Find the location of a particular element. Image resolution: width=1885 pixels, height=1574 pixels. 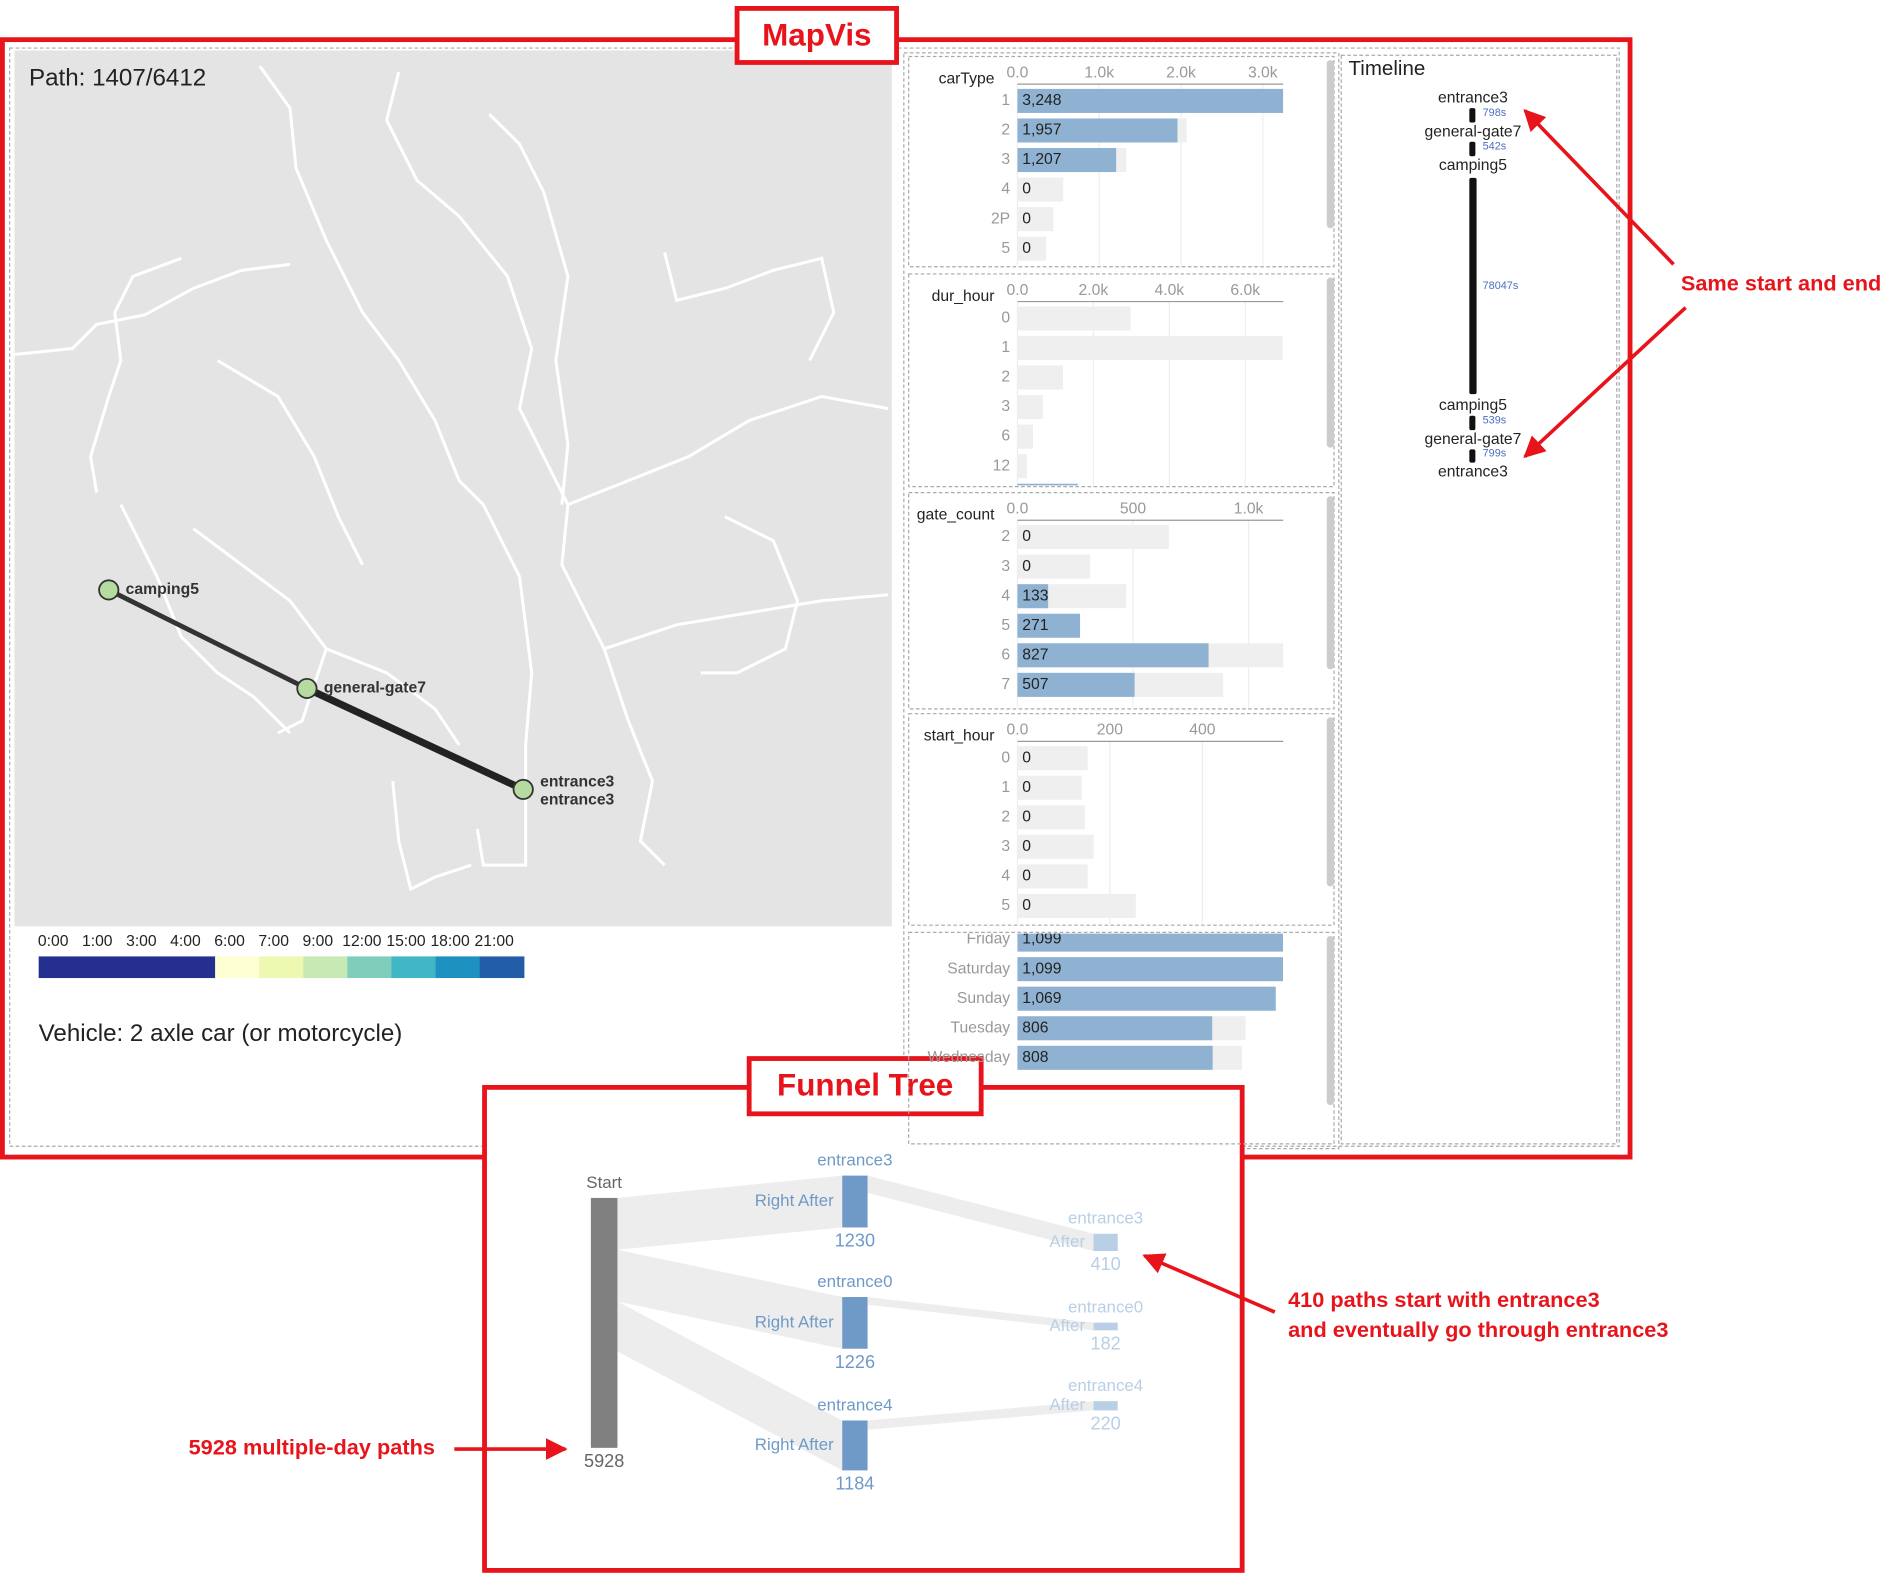

category-label: Friday is located at coordinates (989, 939).